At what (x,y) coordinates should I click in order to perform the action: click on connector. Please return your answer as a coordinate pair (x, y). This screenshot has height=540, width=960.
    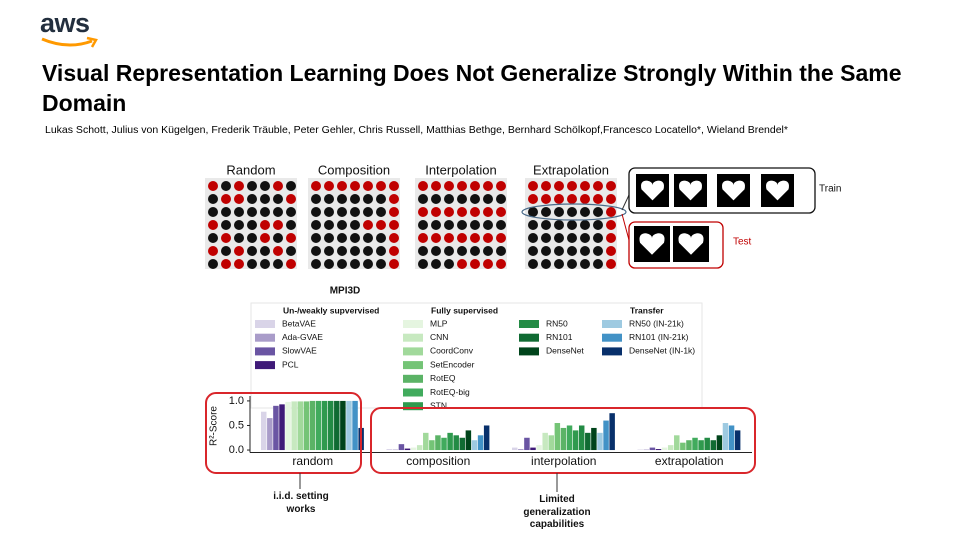
    Looking at the image, I should click on (625, 227).